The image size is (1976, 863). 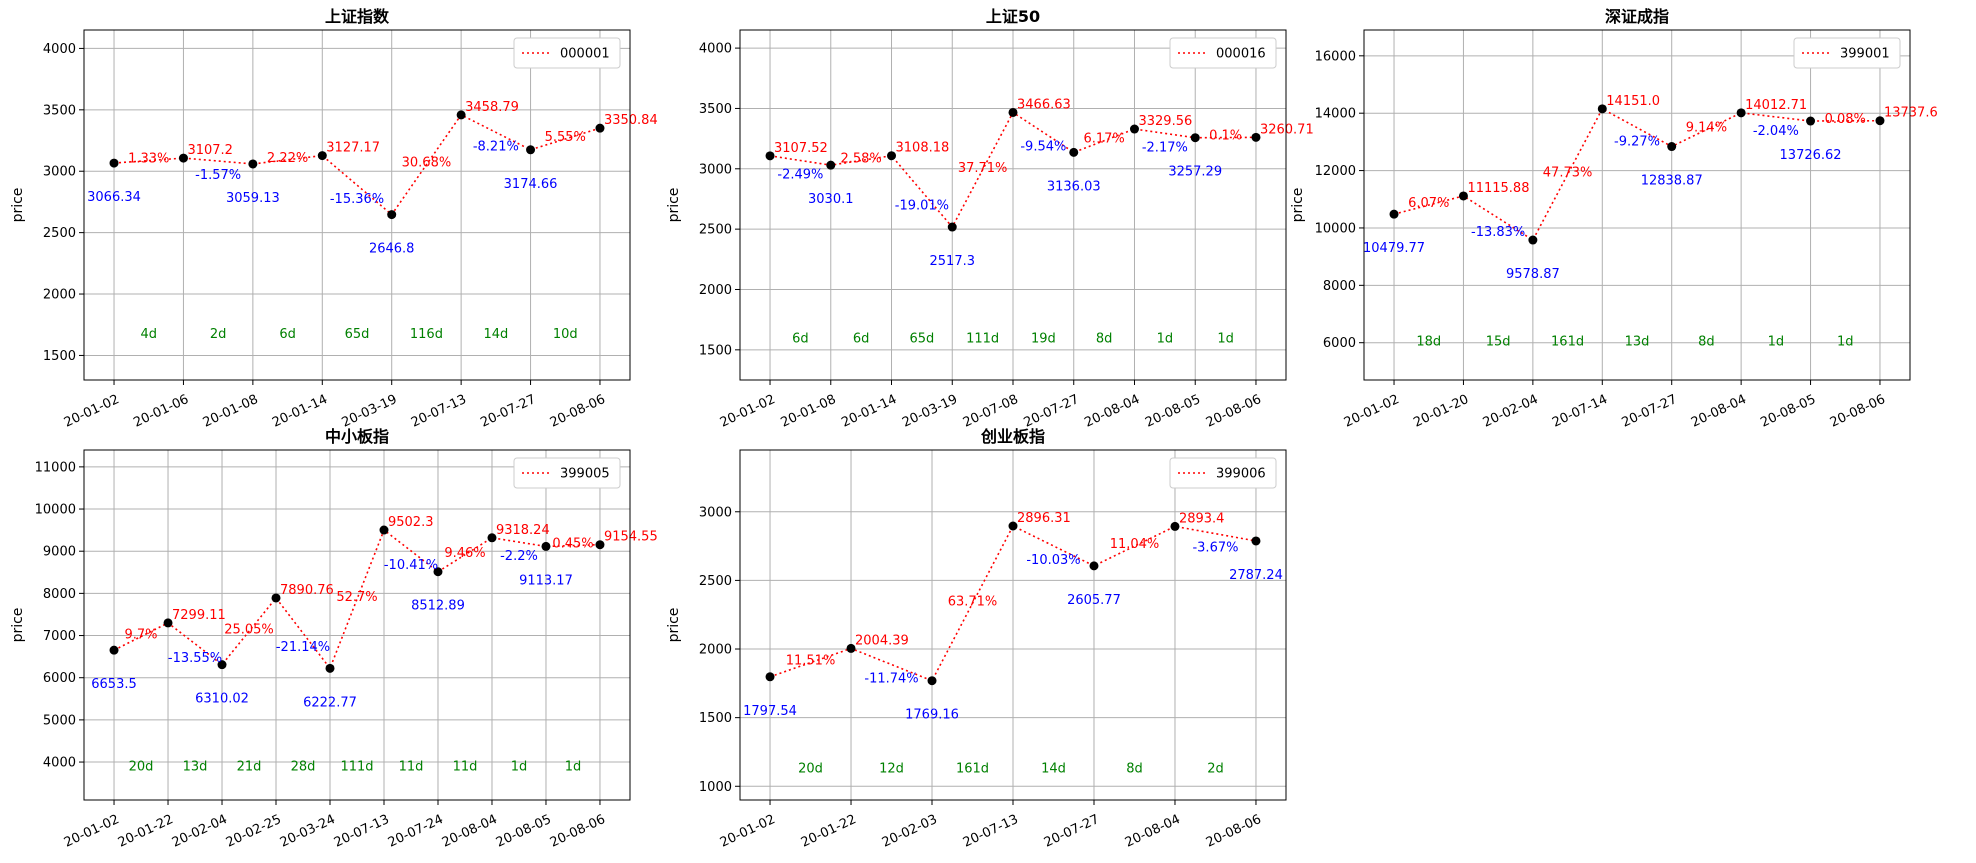 I want to click on plot-area, so click(x=357, y=625).